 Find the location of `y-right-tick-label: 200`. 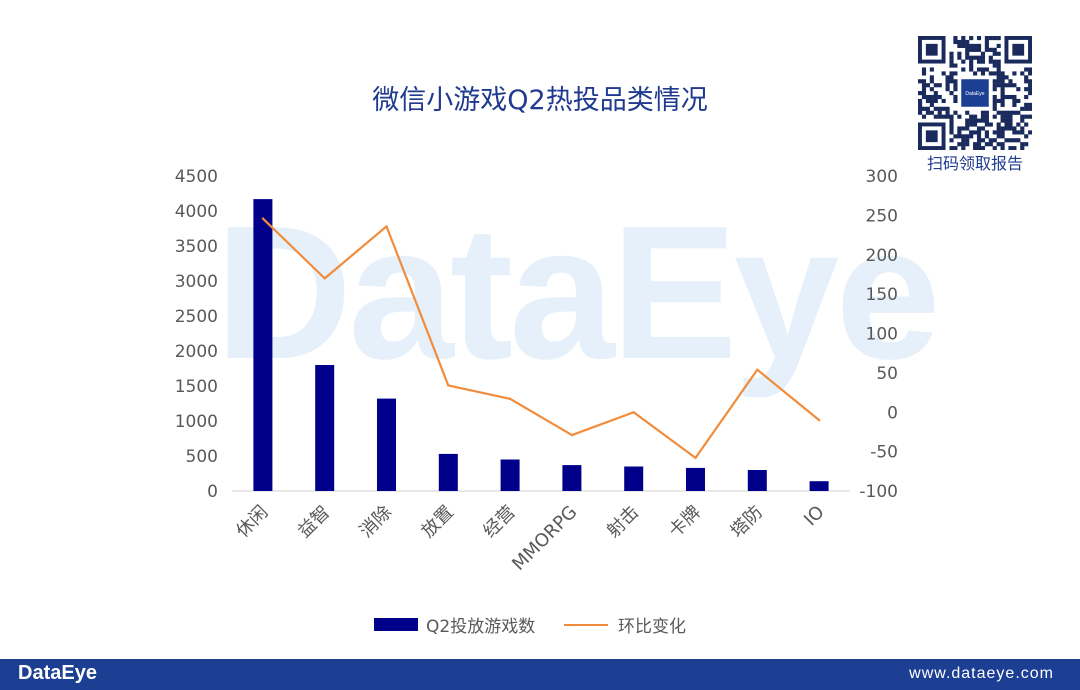

y-right-tick-label: 200 is located at coordinates (882, 256).